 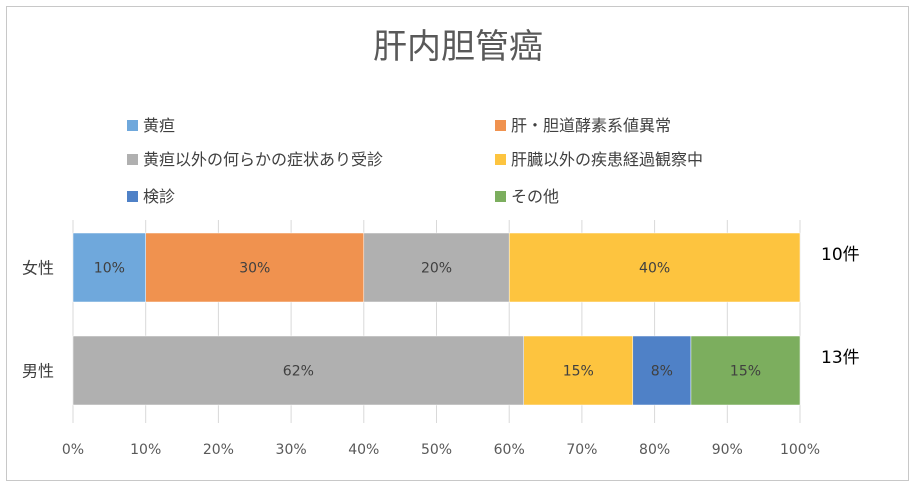 I want to click on x-tick-label: 100%, so click(x=800, y=450).